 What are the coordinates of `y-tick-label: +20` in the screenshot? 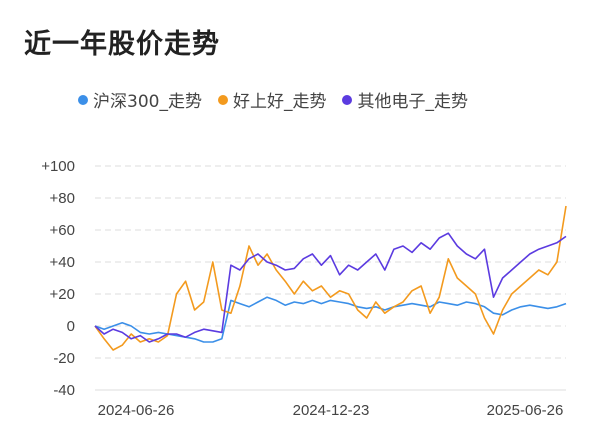 It's located at (62, 294).